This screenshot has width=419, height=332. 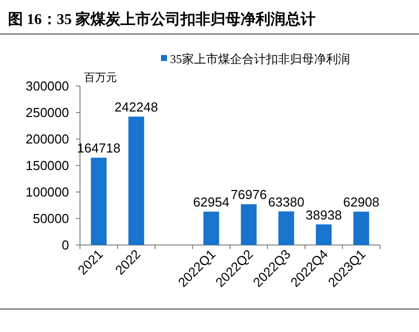 What do you see at coordinates (286, 202) in the screenshot?
I see `data-label: 63380` at bounding box center [286, 202].